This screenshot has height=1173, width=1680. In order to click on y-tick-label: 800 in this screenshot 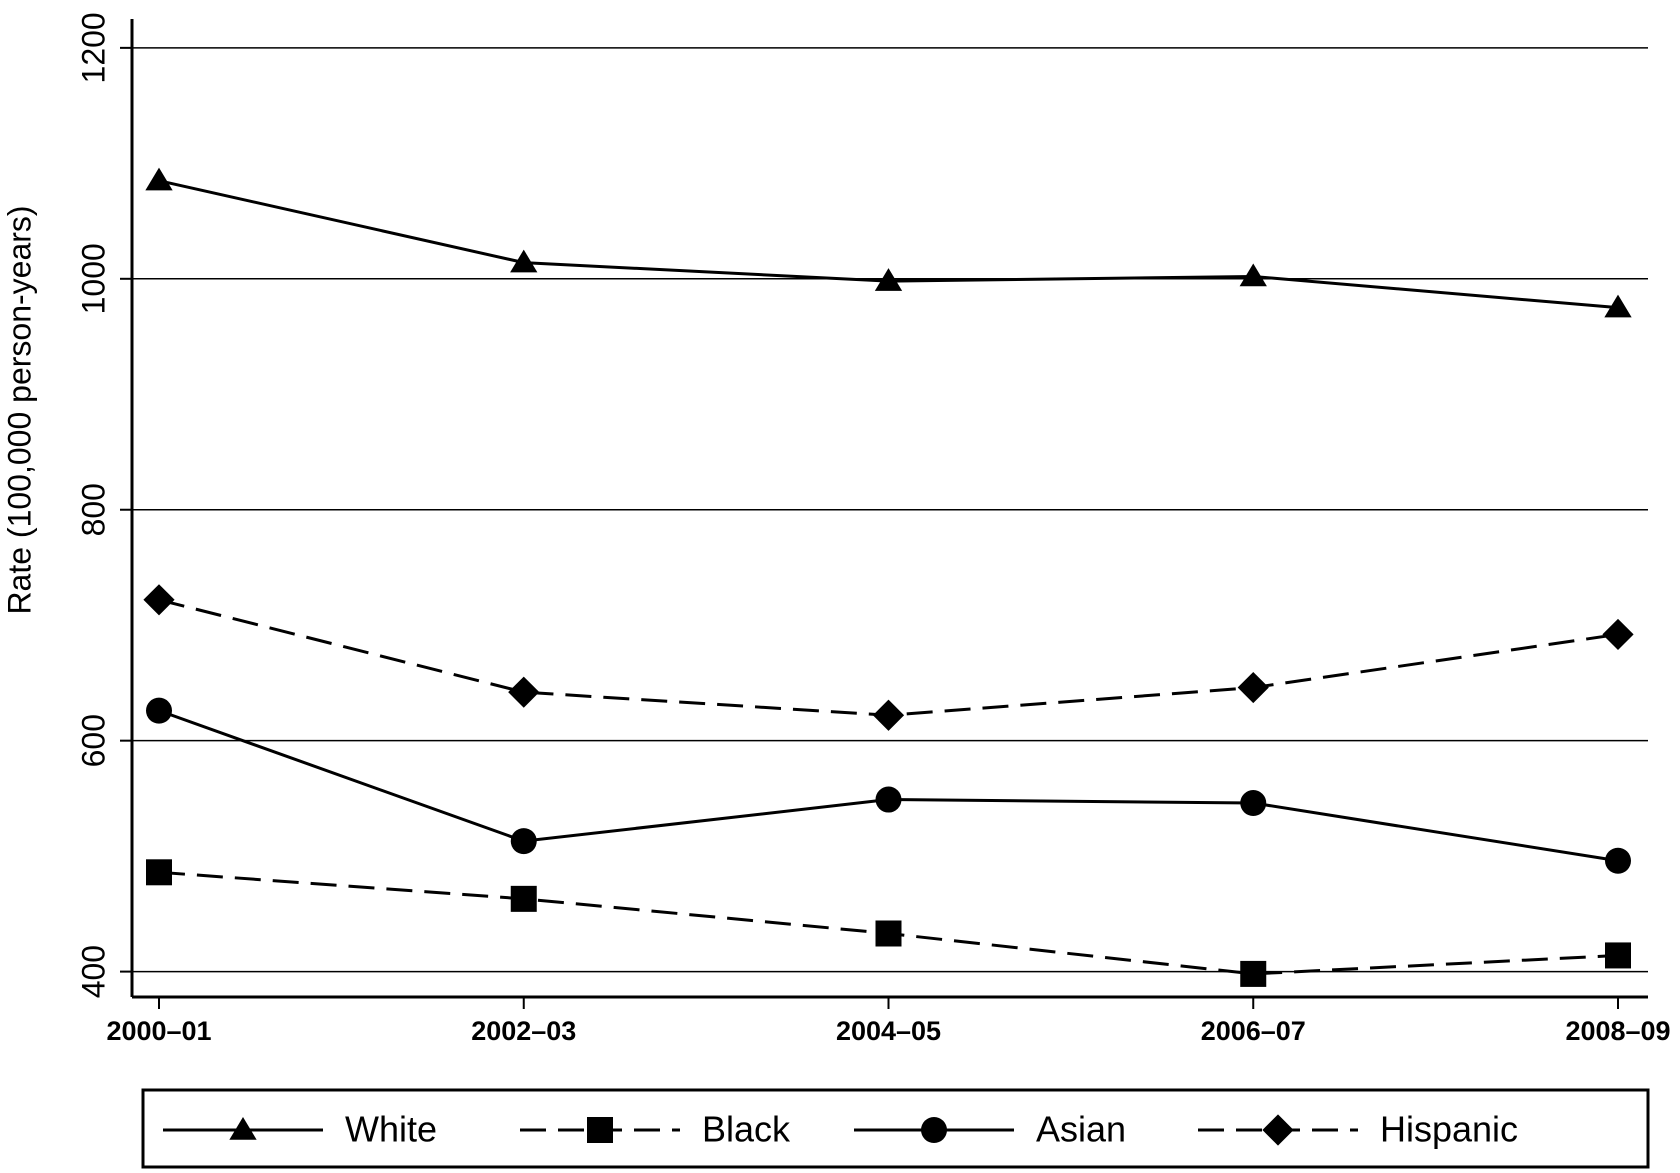, I will do `click(93, 509)`.